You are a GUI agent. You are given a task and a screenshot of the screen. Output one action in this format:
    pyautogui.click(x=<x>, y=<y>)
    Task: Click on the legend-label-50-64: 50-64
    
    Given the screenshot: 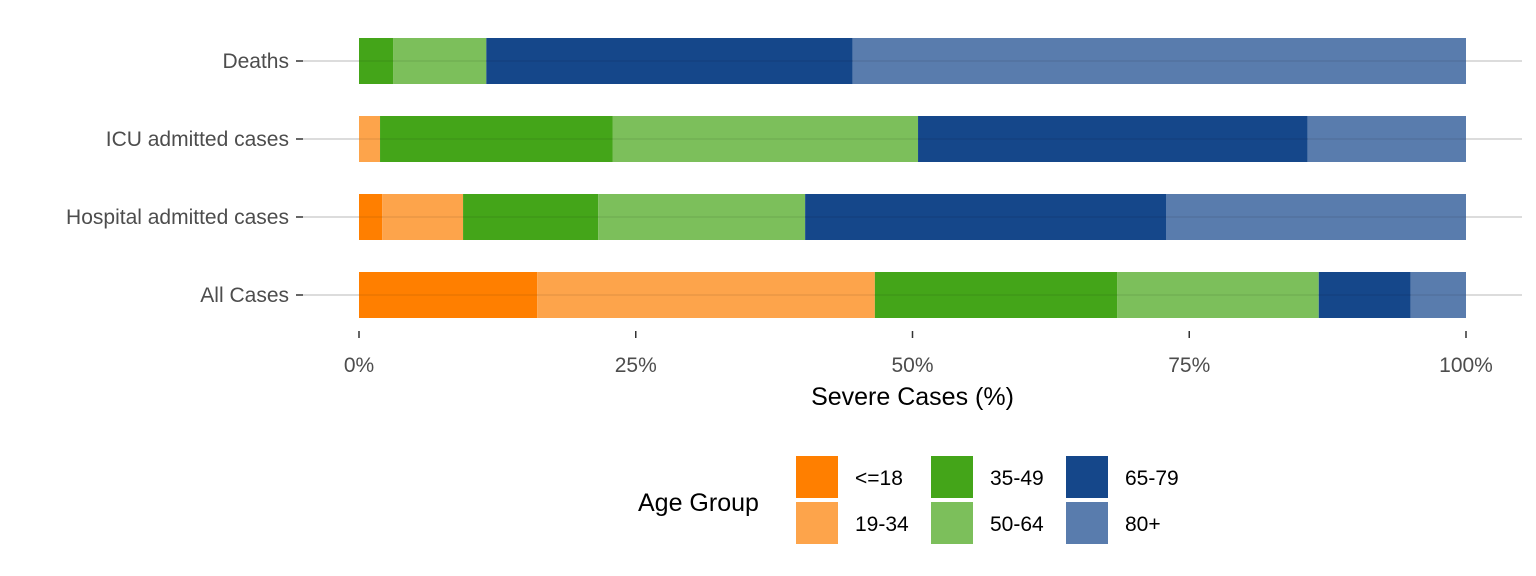 What is the action you would take?
    pyautogui.click(x=1017, y=524)
    